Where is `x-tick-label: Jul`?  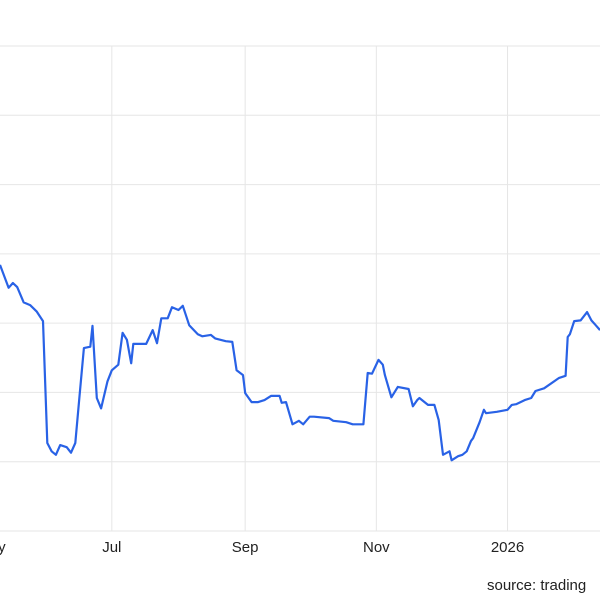 x-tick-label: Jul is located at coordinates (111, 547).